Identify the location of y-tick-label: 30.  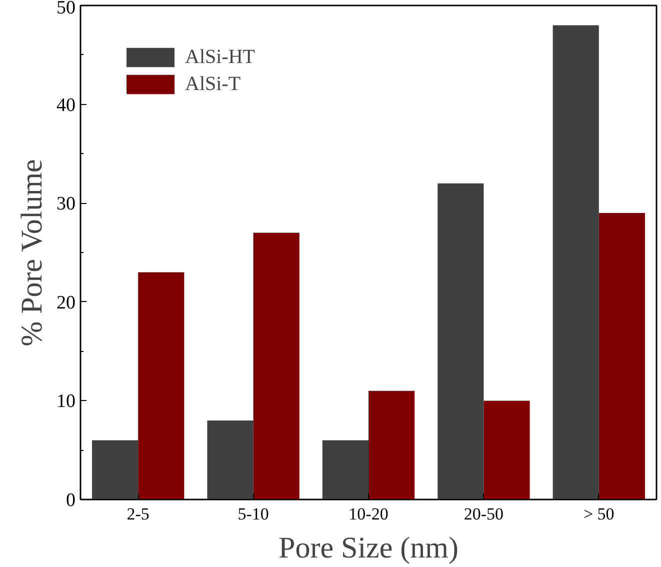
(66, 204).